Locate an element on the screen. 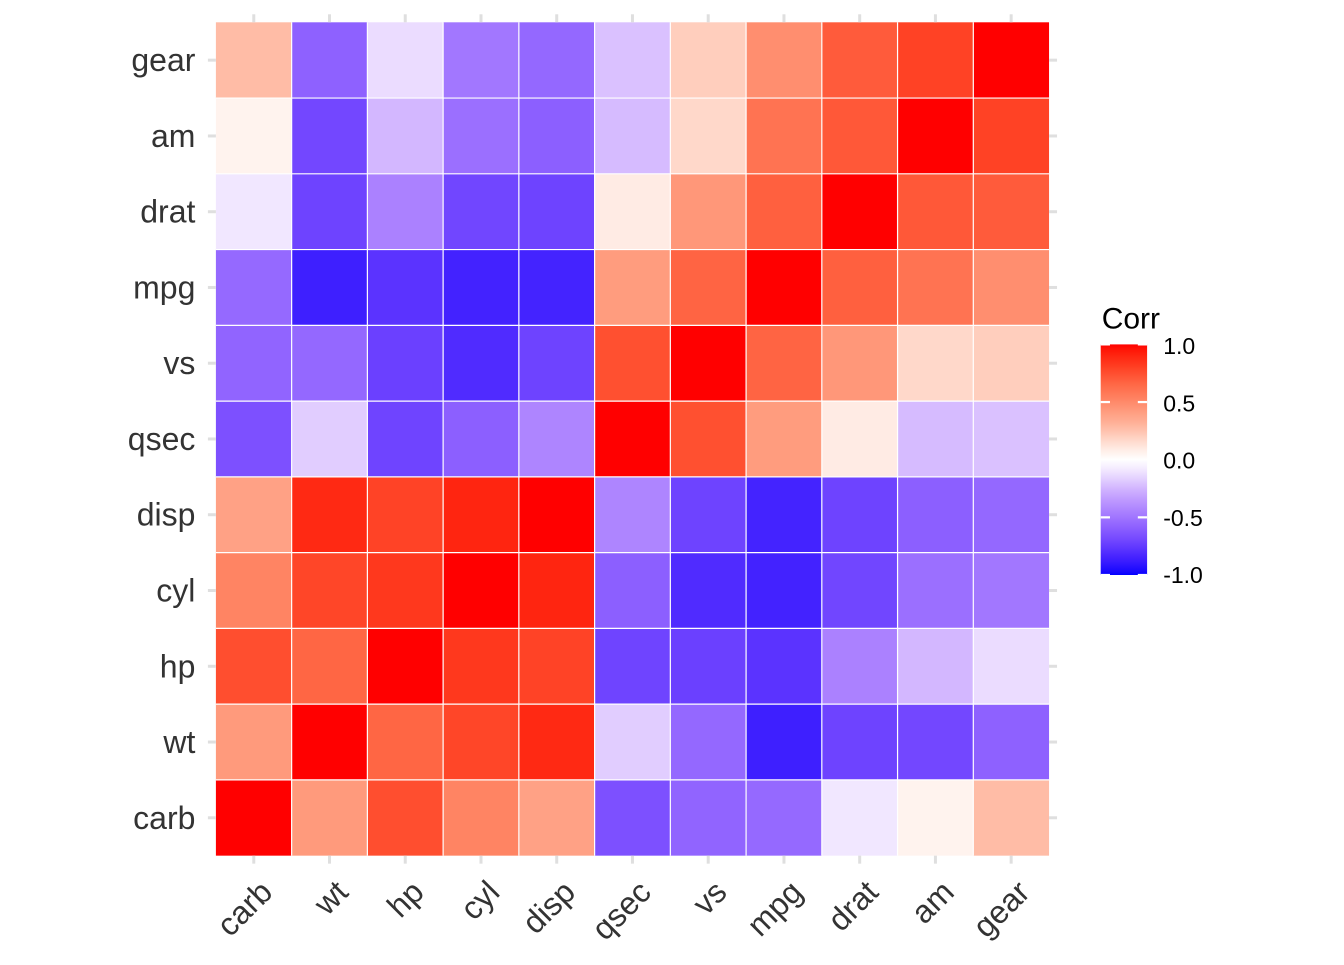 Image resolution: width=1344 pixels, height=965 pixels. svg-text: cyl is located at coordinates (175, 591).